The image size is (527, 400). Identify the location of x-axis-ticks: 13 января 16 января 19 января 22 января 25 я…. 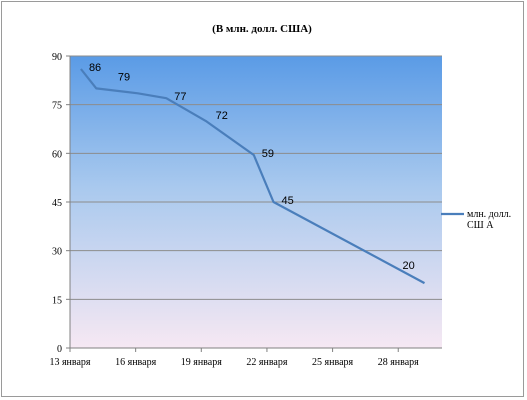
(234, 358).